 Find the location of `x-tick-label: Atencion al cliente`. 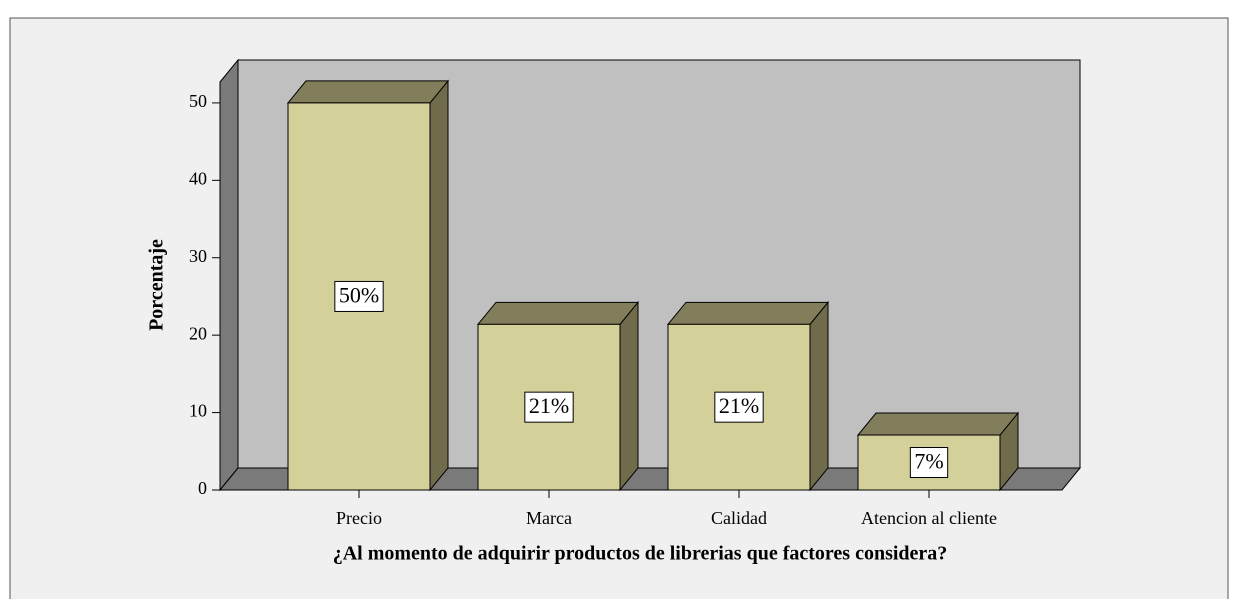

x-tick-label: Atencion al cliente is located at coordinates (929, 518).